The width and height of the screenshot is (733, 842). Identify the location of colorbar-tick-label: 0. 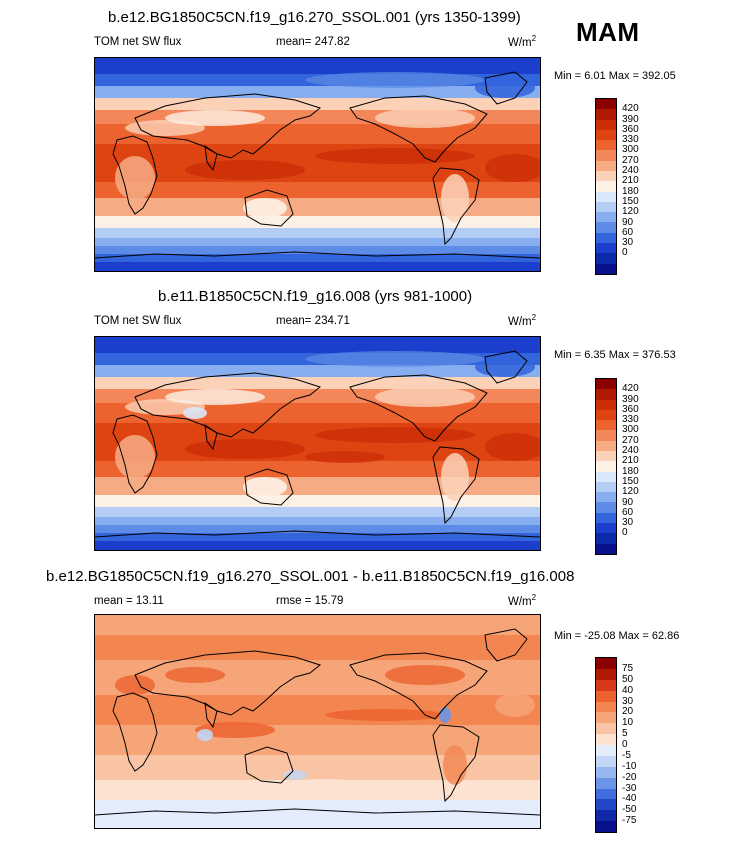
(625, 533).